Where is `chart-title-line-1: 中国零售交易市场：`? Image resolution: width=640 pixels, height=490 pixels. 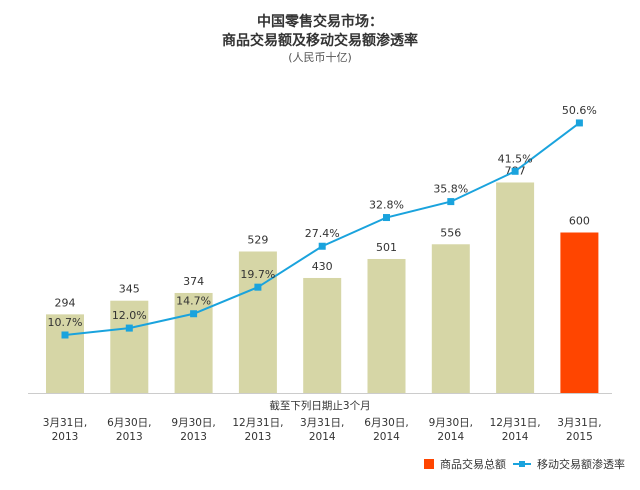
chart-title-line-1: 中国零售交易市场： is located at coordinates (320, 21).